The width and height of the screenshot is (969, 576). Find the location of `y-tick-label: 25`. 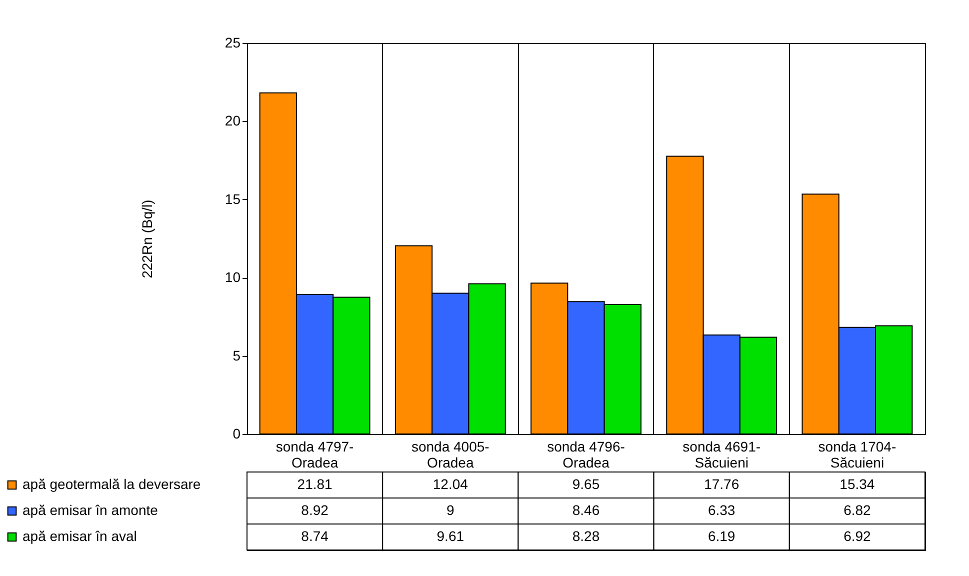

y-tick-label: 25 is located at coordinates (232, 42).